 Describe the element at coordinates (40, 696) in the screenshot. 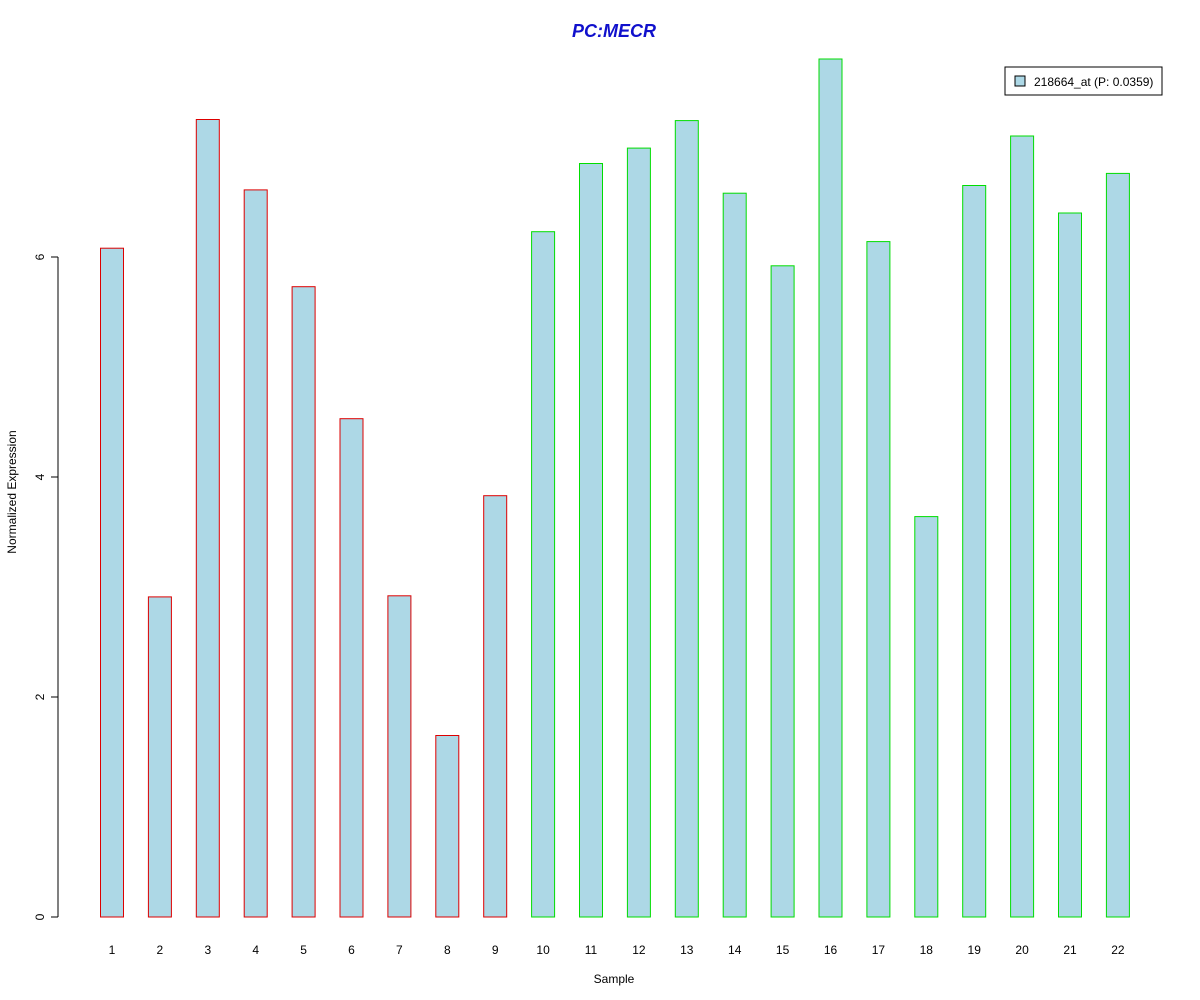

I see `y-tick-label: 2` at that location.